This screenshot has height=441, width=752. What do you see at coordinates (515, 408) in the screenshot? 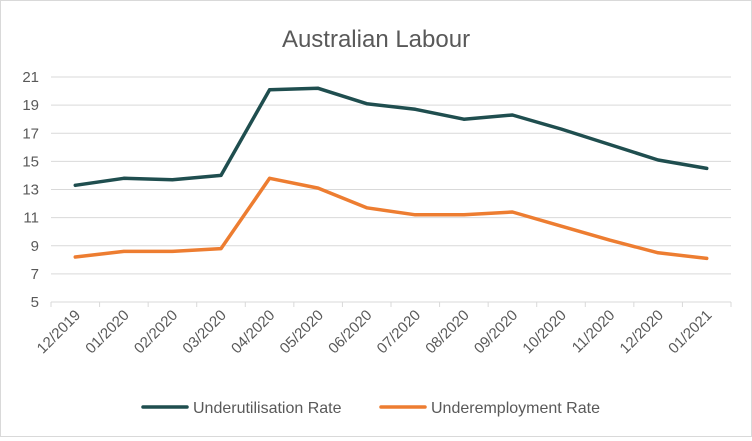
I see `legend-label-1: Underemployment Rate` at bounding box center [515, 408].